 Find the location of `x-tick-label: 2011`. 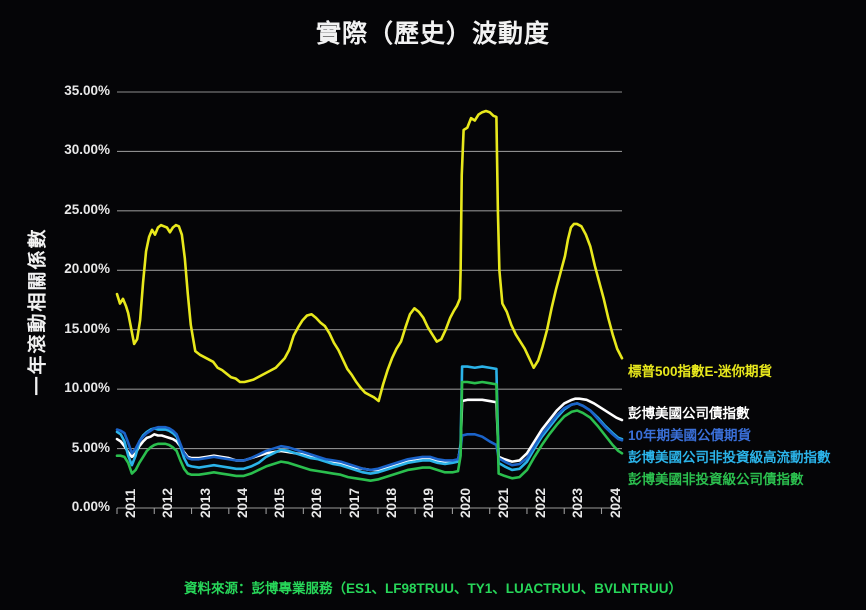

x-tick-label: 2011 is located at coordinates (130, 503).